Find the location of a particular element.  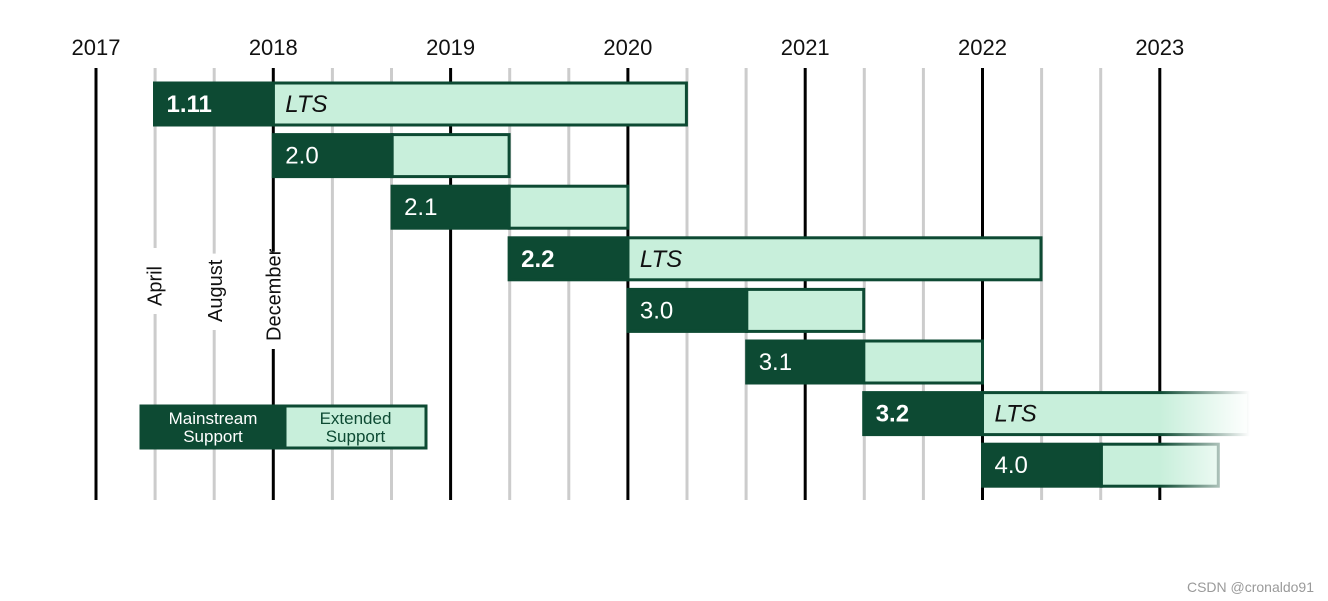

release-bar: 2.1 is located at coordinates (510, 207).